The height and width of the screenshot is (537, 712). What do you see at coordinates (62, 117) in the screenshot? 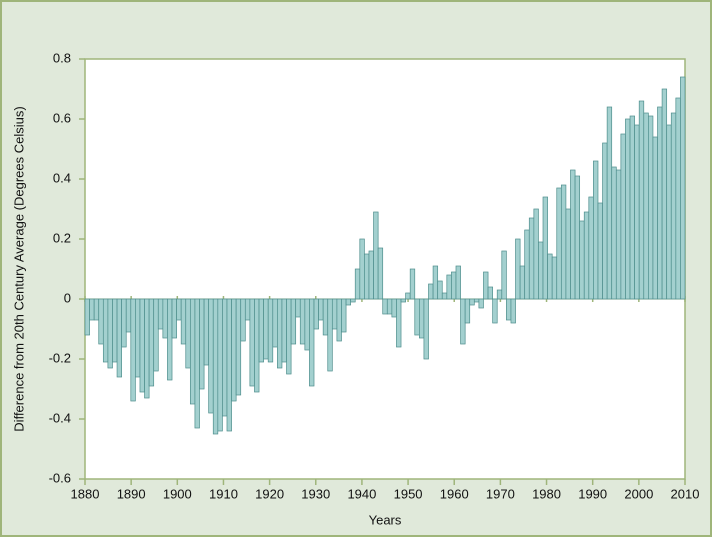
I see `y-tick-label: 0.6` at bounding box center [62, 117].